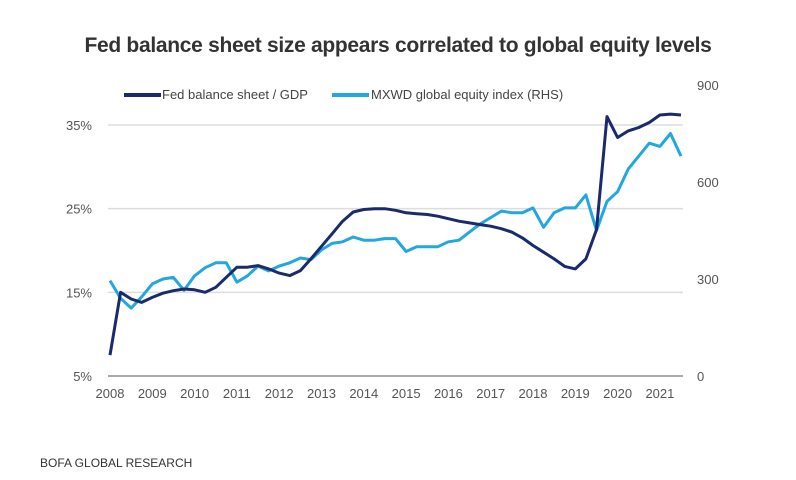 This screenshot has width=796, height=480. I want to click on x-axis-tick-label: 2014, so click(363, 393).